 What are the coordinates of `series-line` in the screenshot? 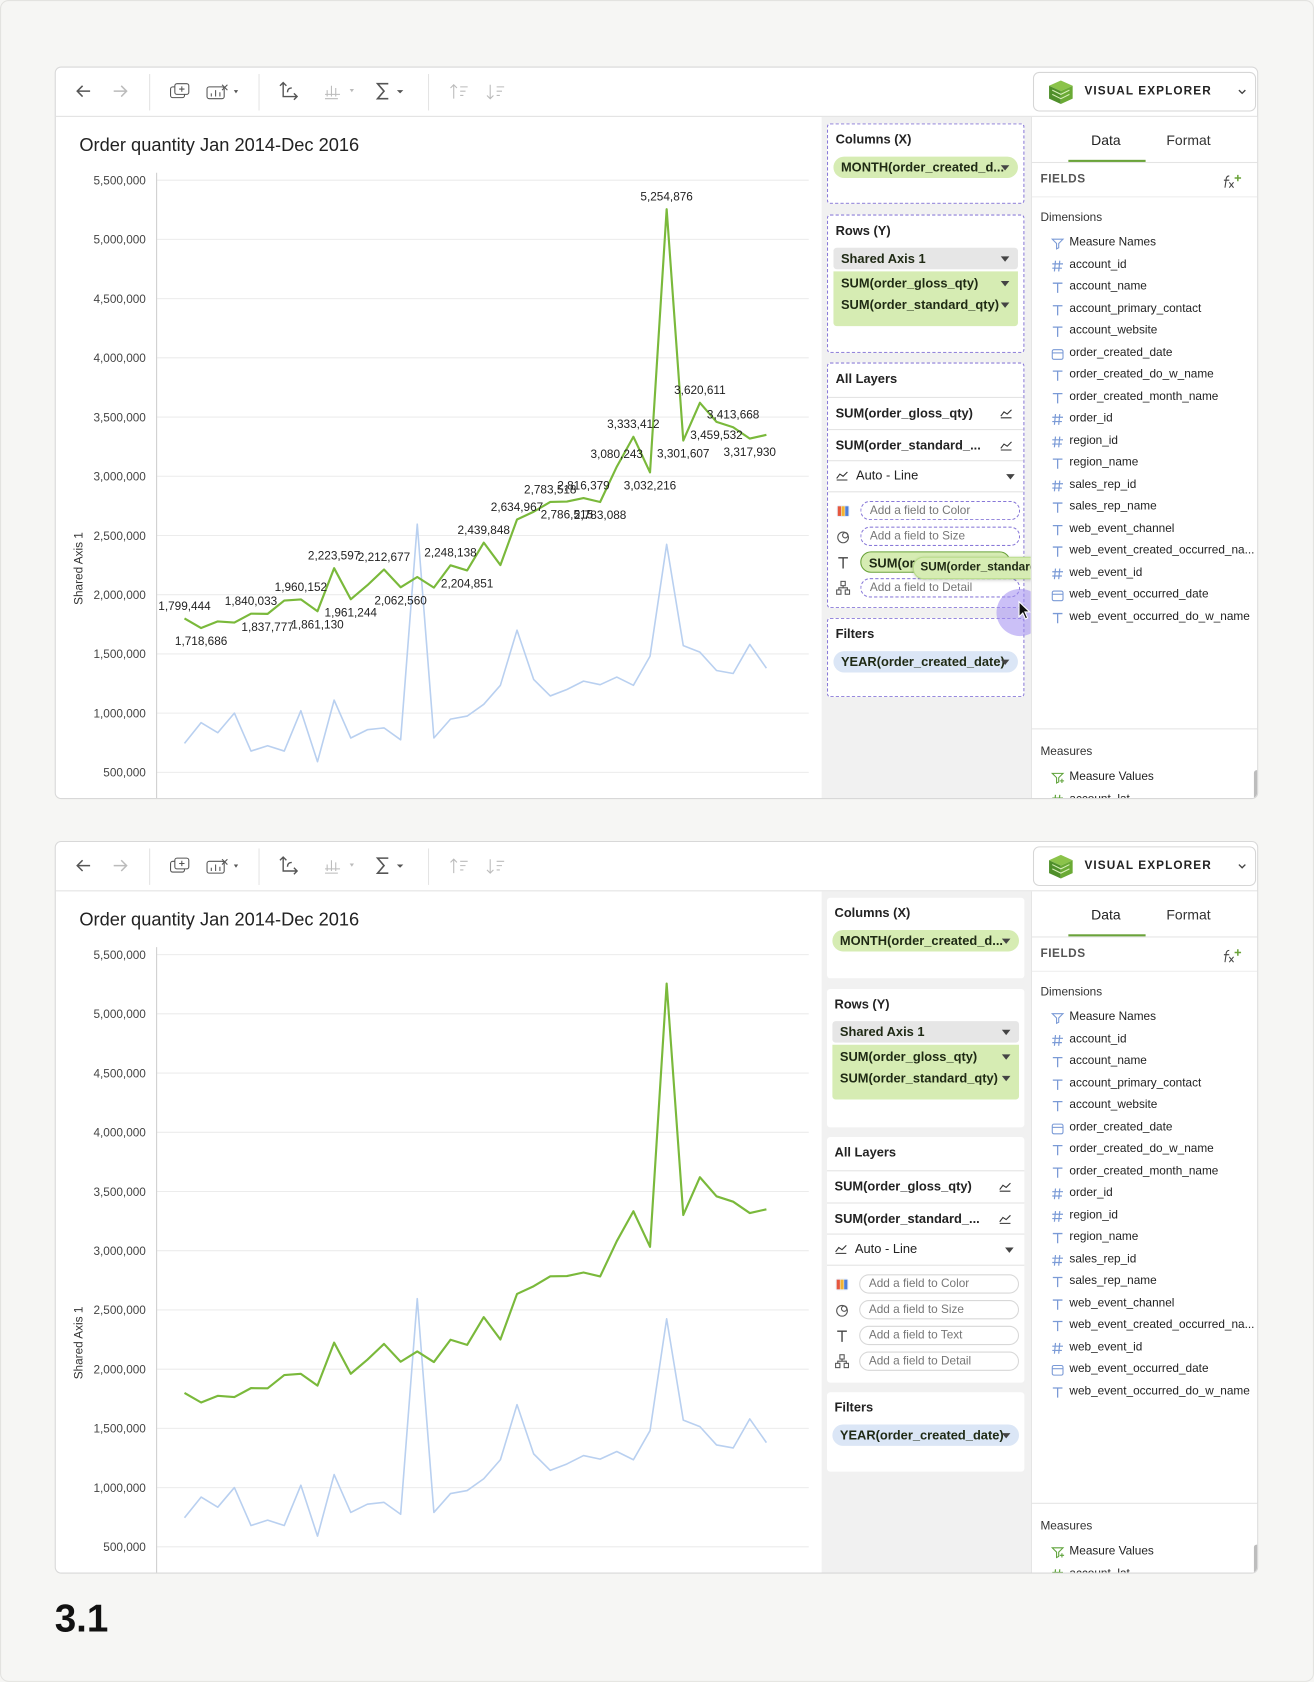 It's located at (475, 1417).